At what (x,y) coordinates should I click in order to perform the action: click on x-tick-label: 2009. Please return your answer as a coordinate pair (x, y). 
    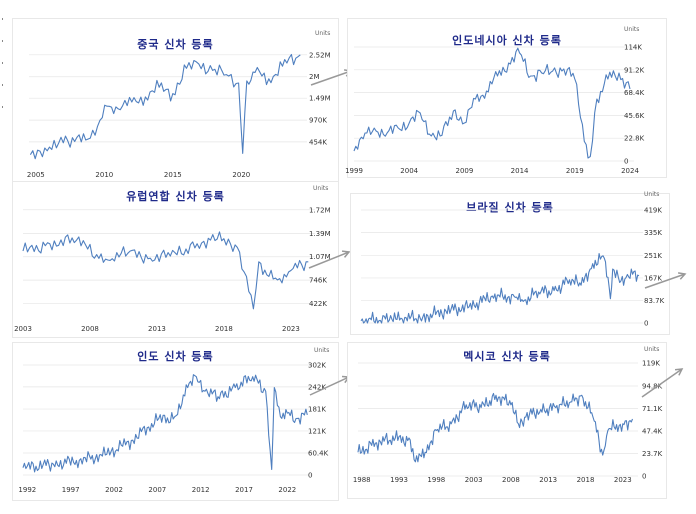
    Looking at the image, I should click on (464, 171).